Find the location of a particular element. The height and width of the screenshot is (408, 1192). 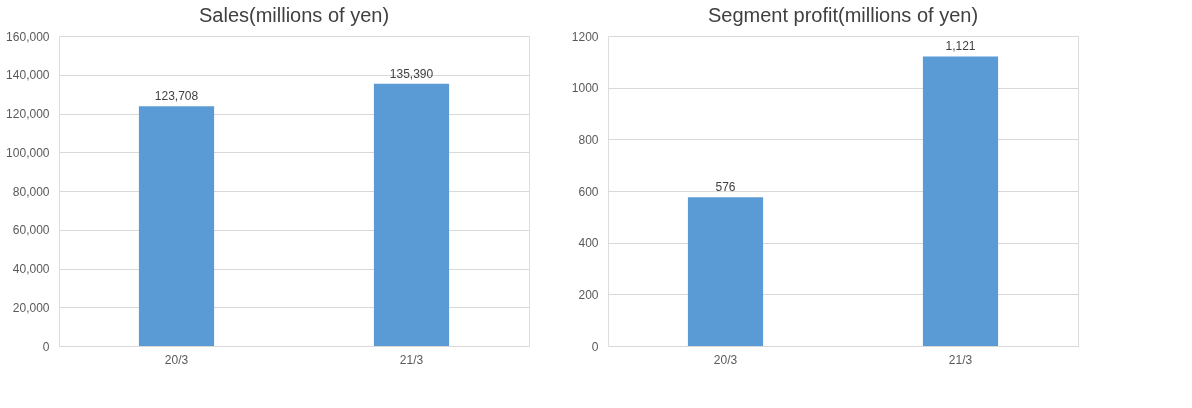

data-label: 123,708 is located at coordinates (176, 96).